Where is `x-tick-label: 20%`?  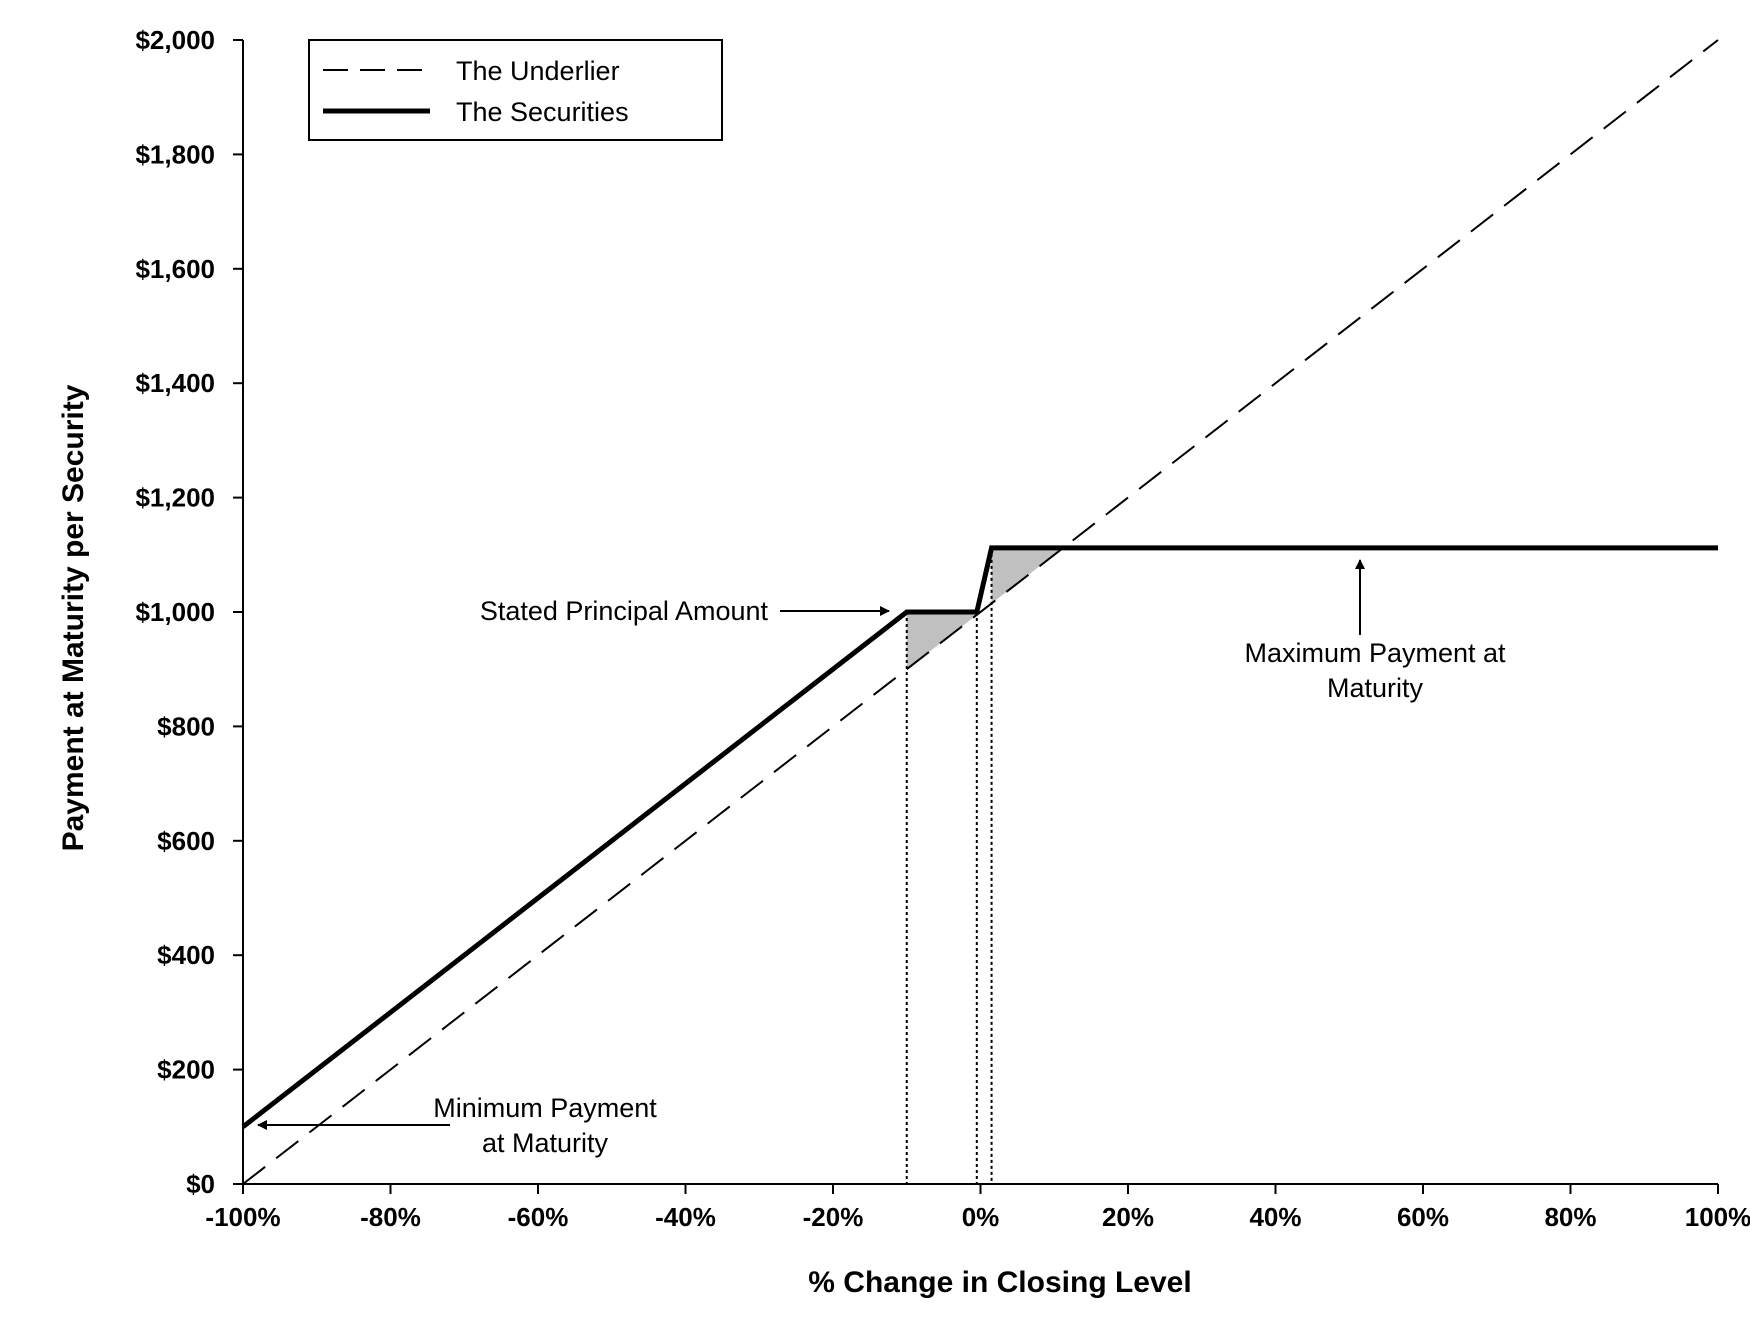 x-tick-label: 20% is located at coordinates (1128, 1217).